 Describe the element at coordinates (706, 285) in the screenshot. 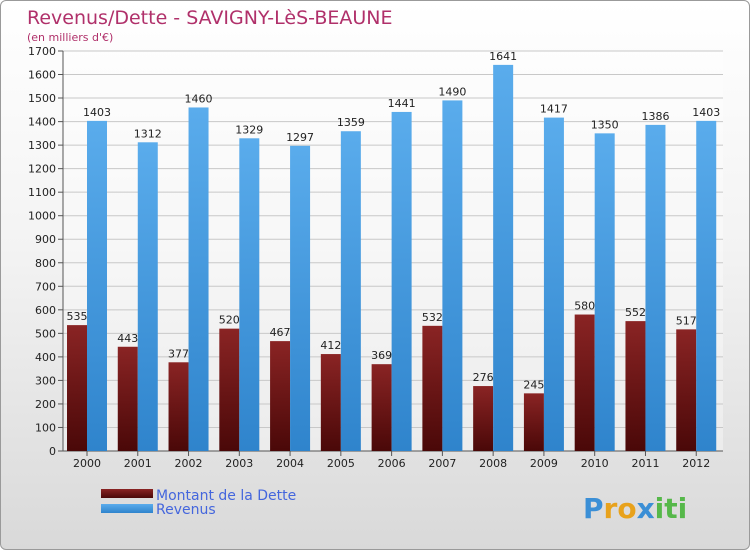

I see `bar-revenus-2012` at that location.